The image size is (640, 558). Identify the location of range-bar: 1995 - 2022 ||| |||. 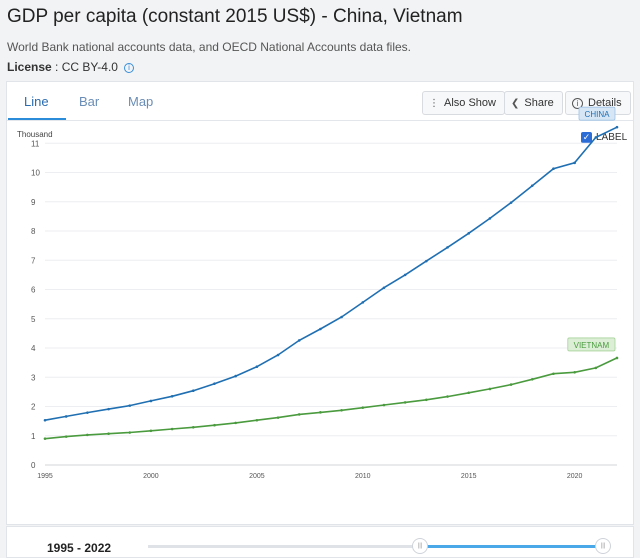
(320, 542).